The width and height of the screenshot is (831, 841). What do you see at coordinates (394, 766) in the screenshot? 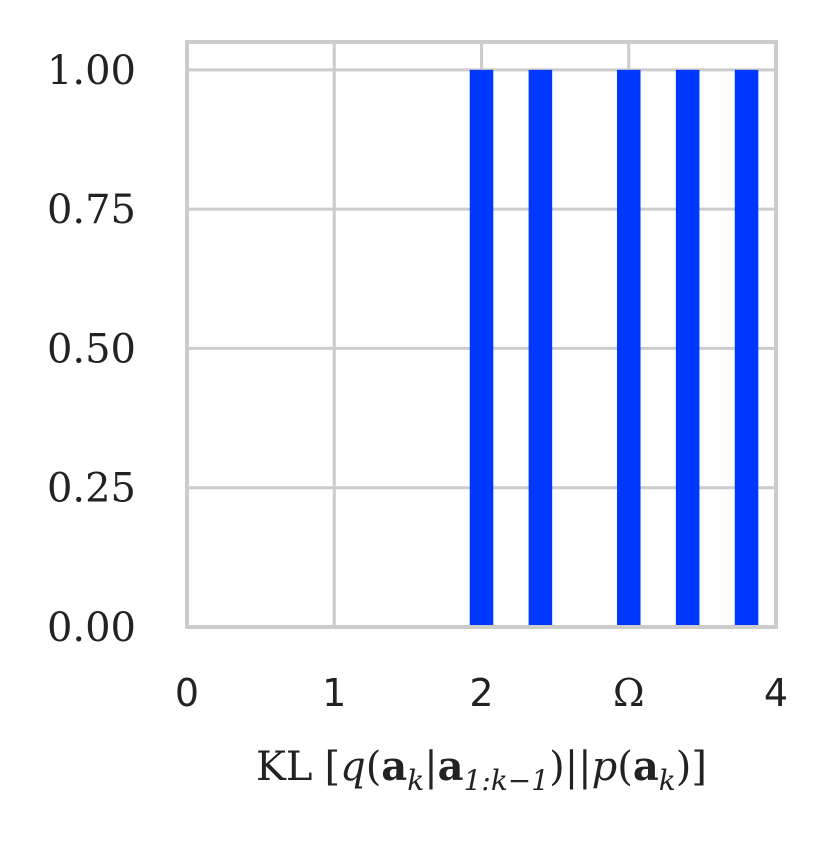
I see `x-axis-label-part-4: a` at bounding box center [394, 766].